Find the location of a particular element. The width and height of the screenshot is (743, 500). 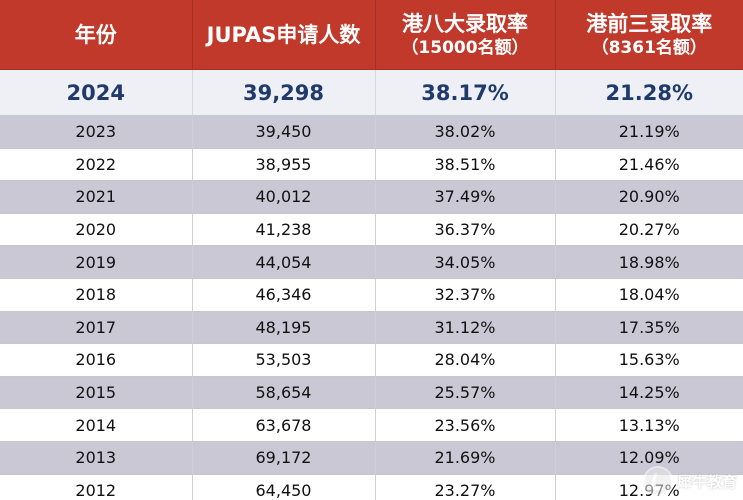

table-row: 2014 63,678 23.56% 13.13% is located at coordinates (371, 425).